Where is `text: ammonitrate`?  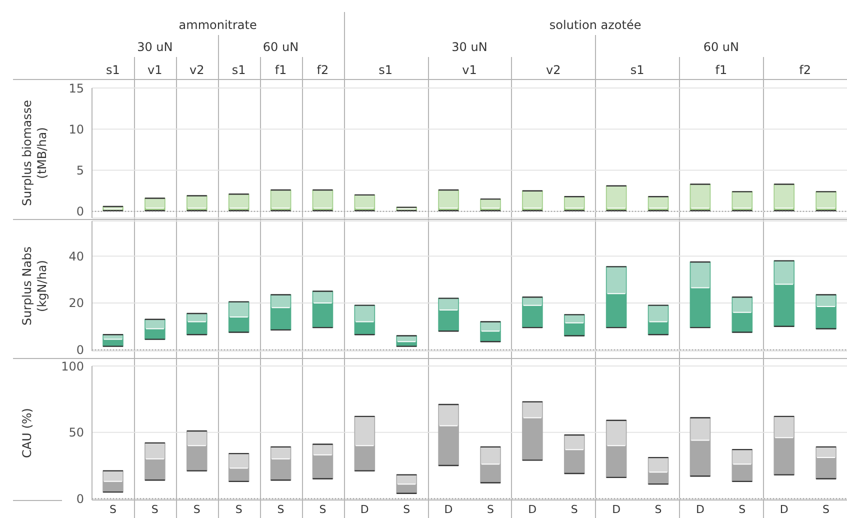
text: ammonitrate is located at coordinates (217, 25).